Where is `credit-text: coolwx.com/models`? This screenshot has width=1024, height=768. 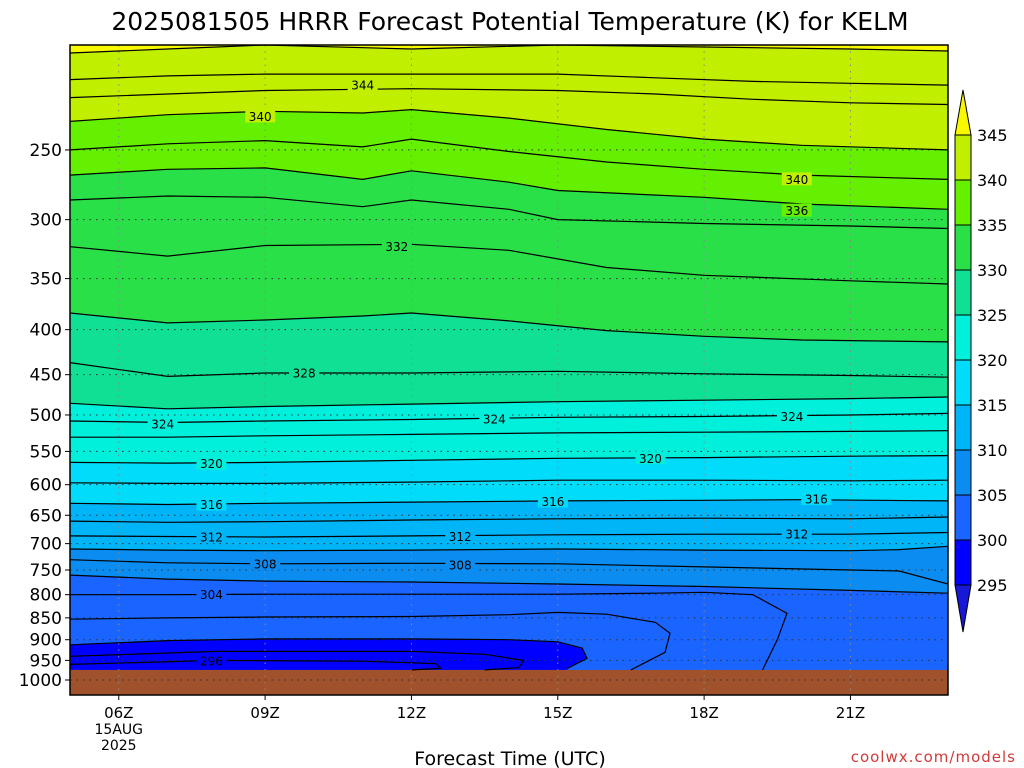 credit-text: coolwx.com/models is located at coordinates (933, 757).